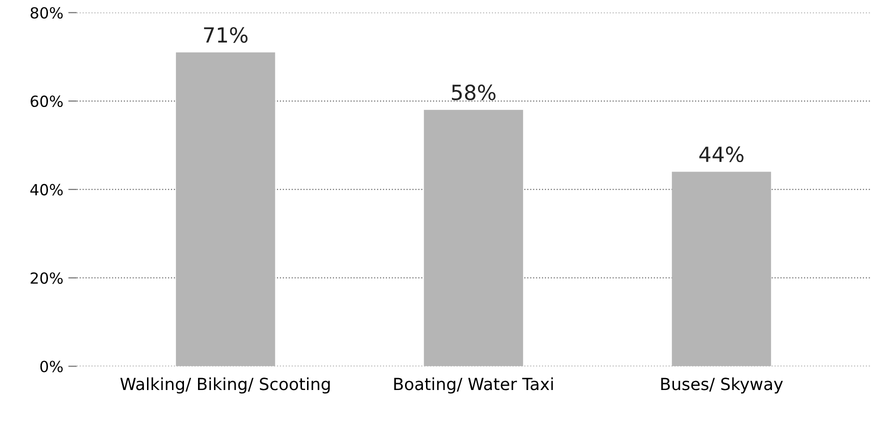  Describe the element at coordinates (721, 154) in the screenshot. I see `data-label: 44%` at that location.